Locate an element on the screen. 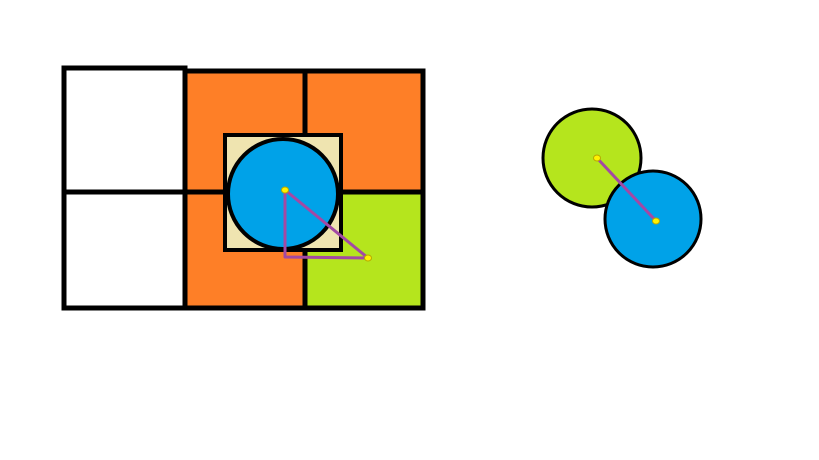 Image resolution: width=819 pixels, height=460 pixels. grid-cell-r0-c0 is located at coordinates (124, 130).